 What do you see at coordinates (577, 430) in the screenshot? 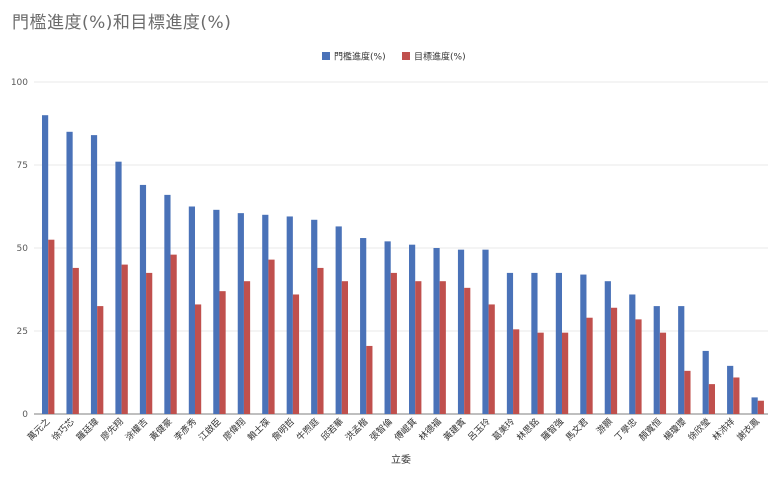
I see `x-category-label: 馬文君` at bounding box center [577, 430].